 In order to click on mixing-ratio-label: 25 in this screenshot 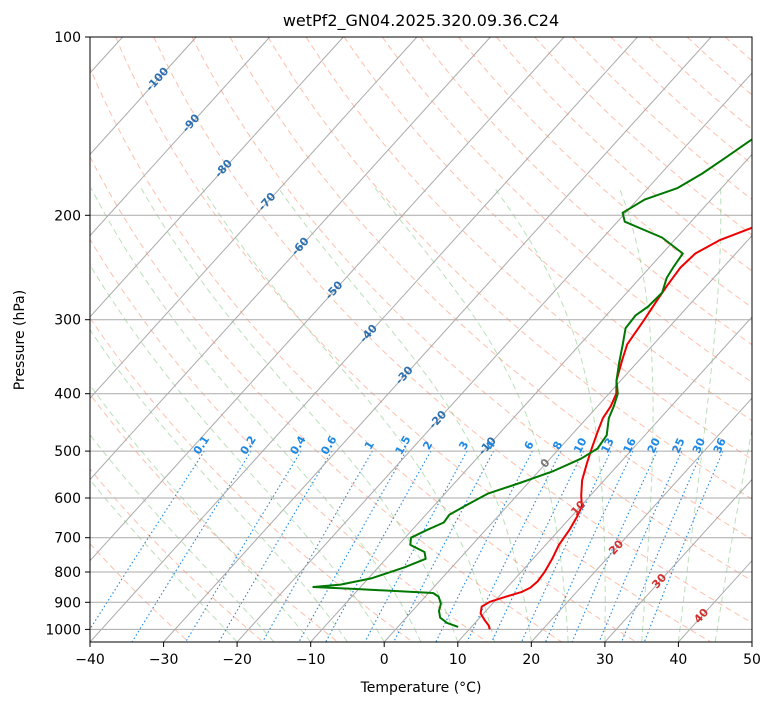, I will do `click(679, 445)`.